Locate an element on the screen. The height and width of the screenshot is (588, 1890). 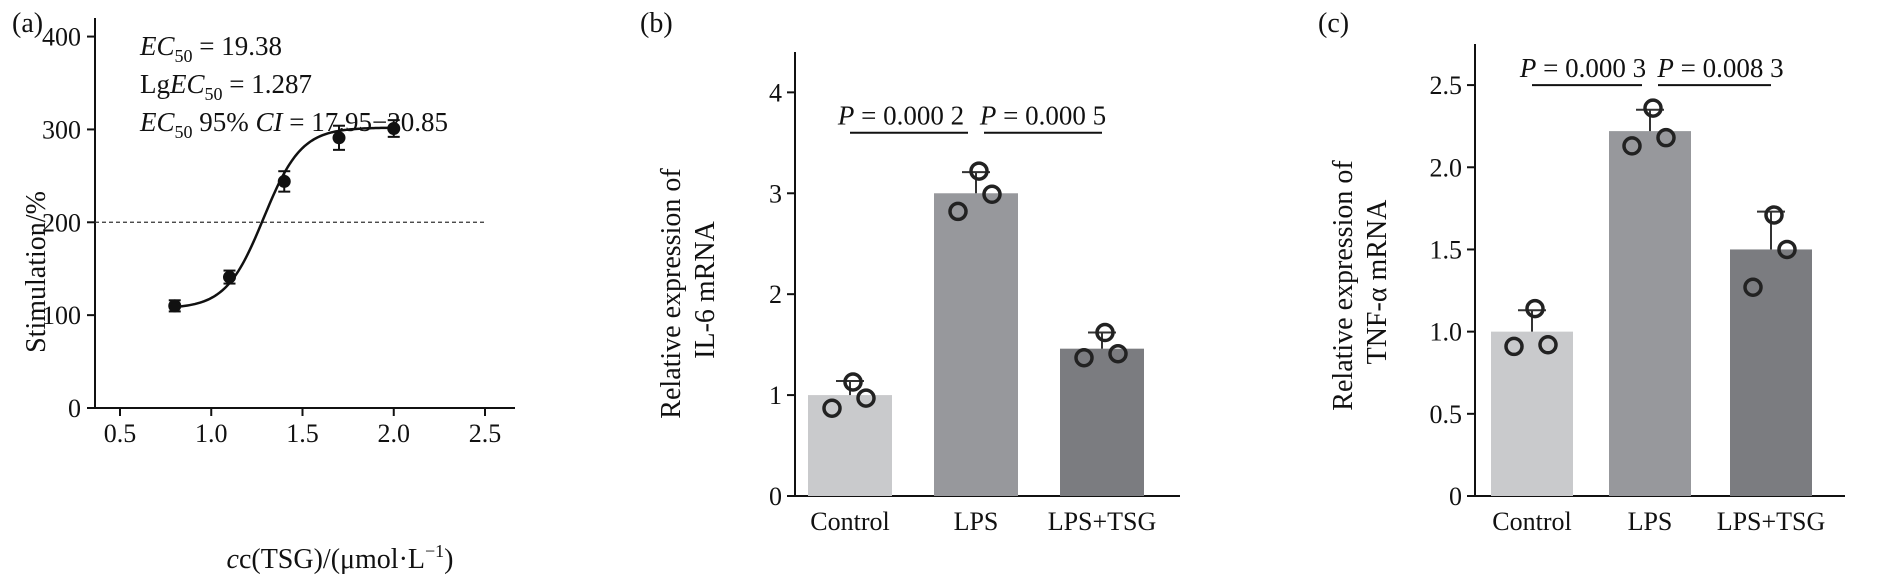
panel-a-label: (a) is located at coordinates (27, 23).